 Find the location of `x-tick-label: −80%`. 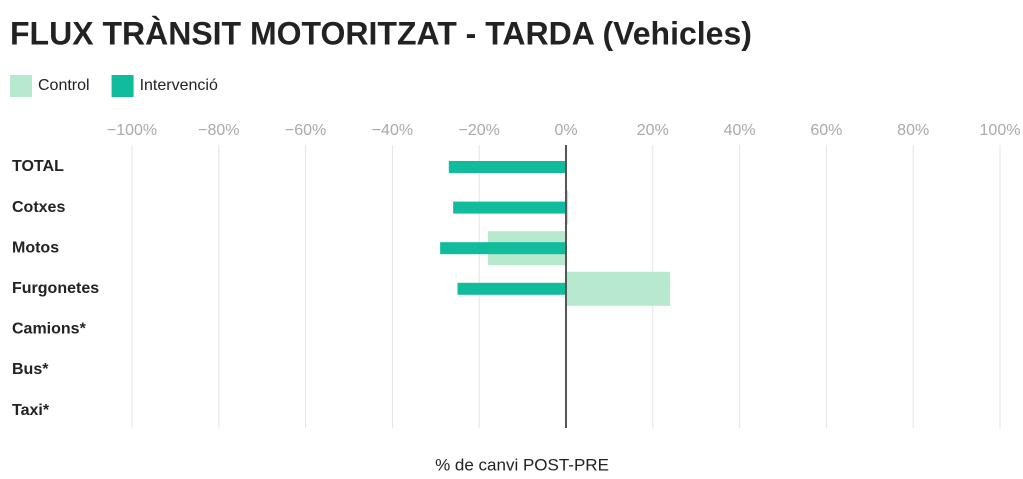

x-tick-label: −80% is located at coordinates (218, 130).